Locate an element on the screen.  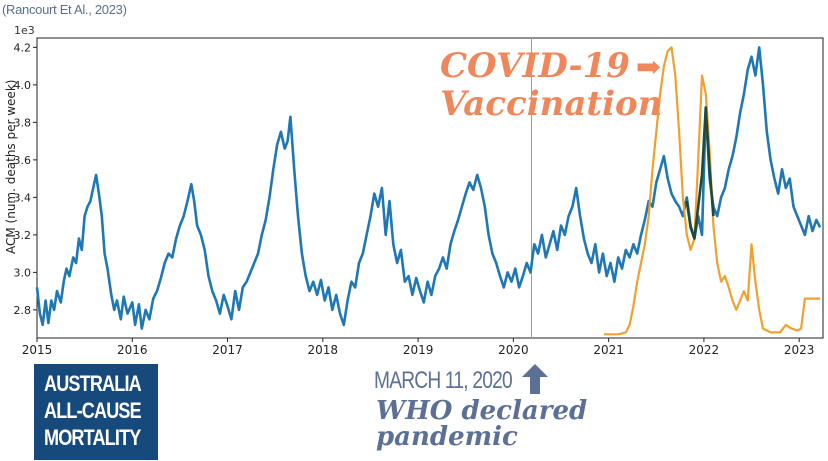
up-arrow-icon is located at coordinates (535, 379).